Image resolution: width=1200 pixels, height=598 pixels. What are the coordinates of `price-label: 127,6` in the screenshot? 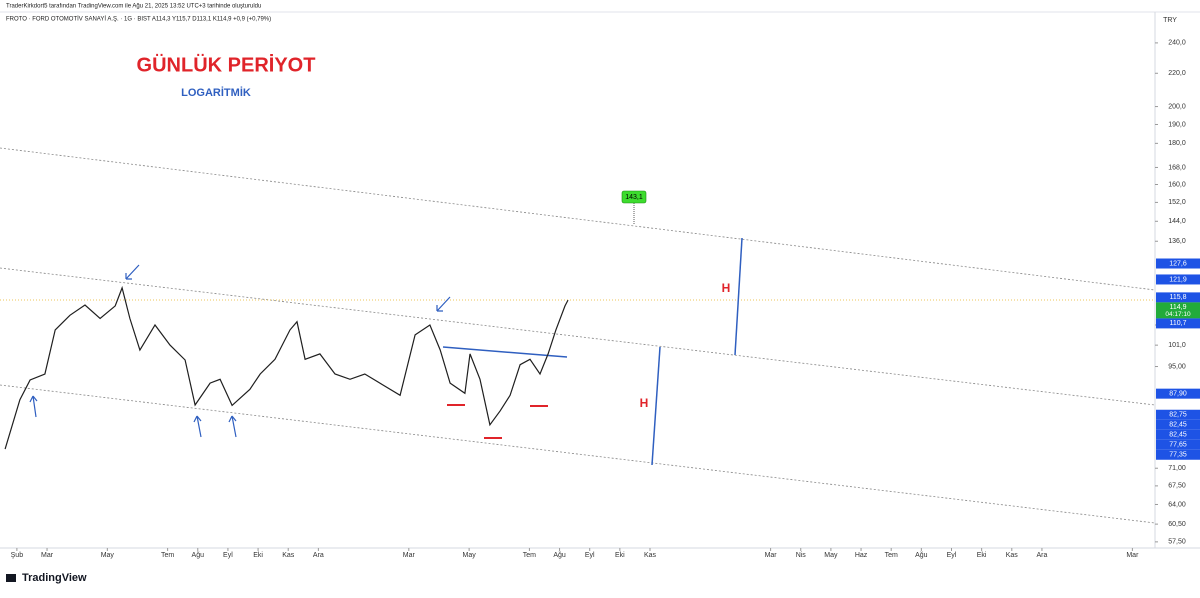 It's located at (1178, 263).